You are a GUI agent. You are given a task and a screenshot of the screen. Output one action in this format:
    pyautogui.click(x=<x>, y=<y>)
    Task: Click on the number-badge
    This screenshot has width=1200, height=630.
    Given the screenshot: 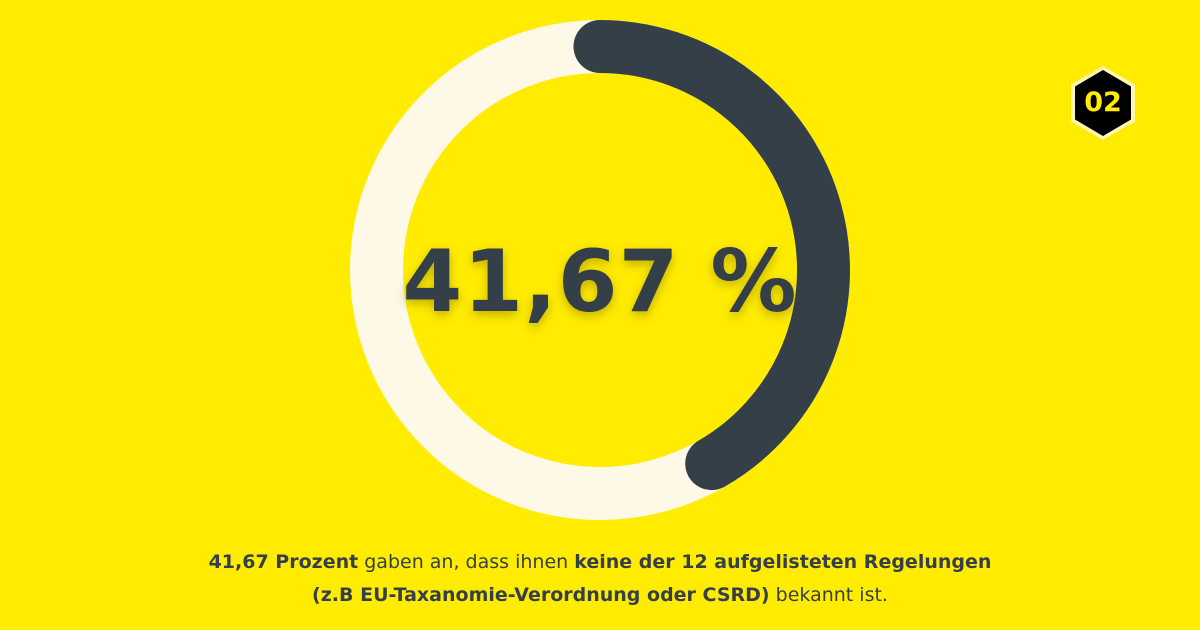 What is the action you would take?
    pyautogui.click(x=1103, y=103)
    